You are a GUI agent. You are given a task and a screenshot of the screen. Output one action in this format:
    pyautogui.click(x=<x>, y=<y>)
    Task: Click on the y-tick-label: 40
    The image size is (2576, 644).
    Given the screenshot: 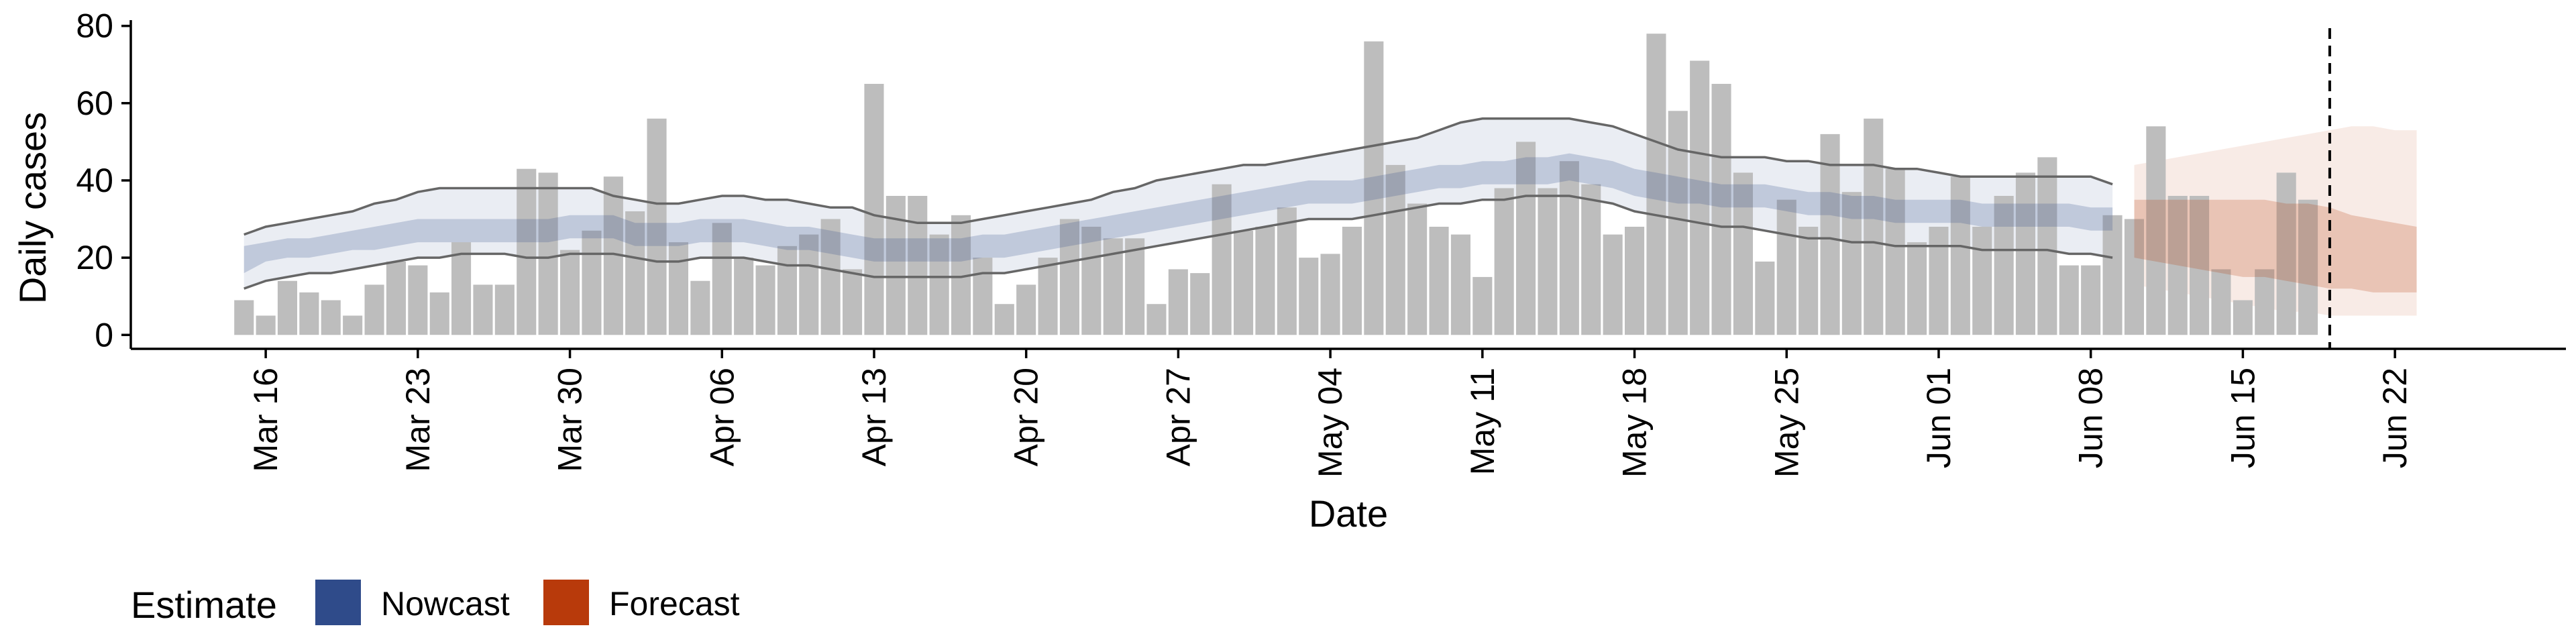 What is the action you would take?
    pyautogui.click(x=94, y=180)
    